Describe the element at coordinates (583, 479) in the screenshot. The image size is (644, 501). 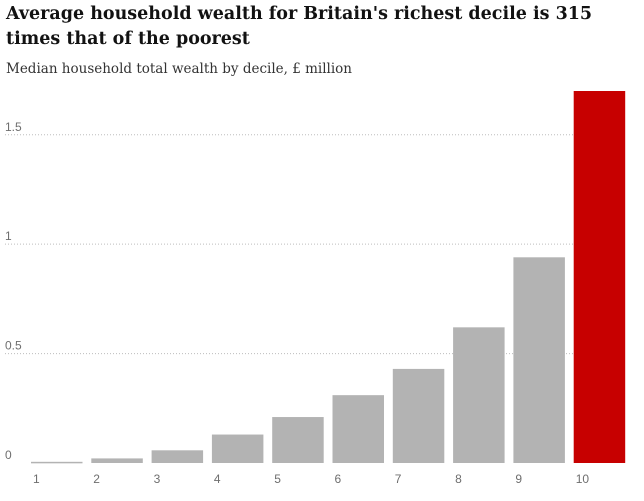
I see `x-tick-label: 10` at that location.